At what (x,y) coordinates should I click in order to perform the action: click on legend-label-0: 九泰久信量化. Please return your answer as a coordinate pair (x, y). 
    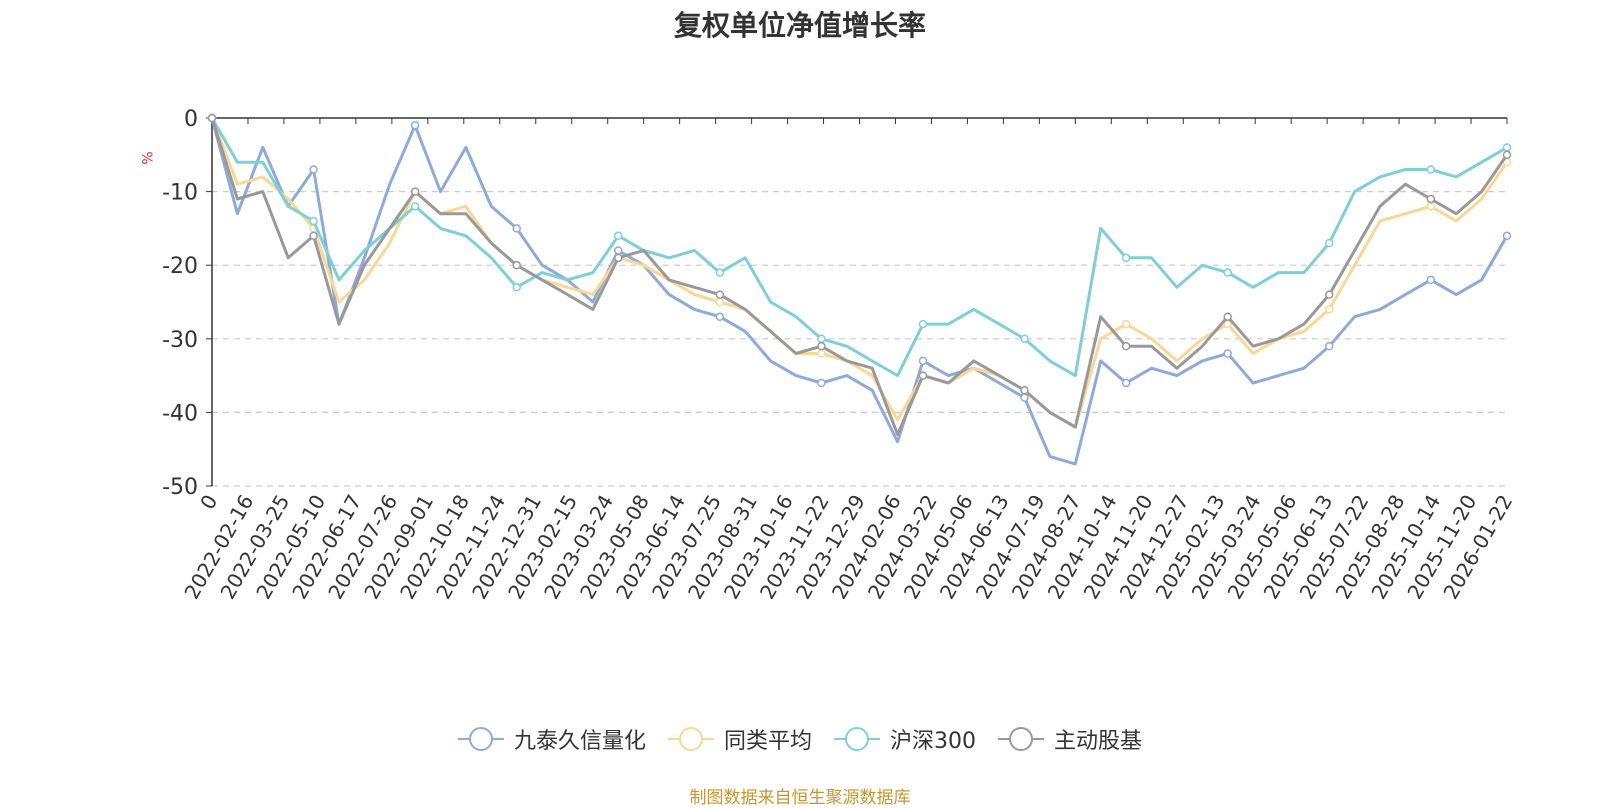
    Looking at the image, I should click on (579, 741).